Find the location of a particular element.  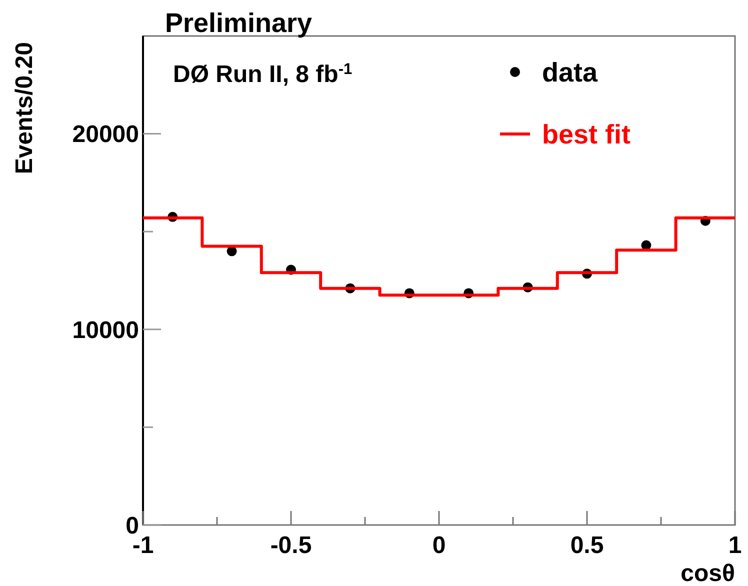

x-tick-label: 1 is located at coordinates (735, 545).